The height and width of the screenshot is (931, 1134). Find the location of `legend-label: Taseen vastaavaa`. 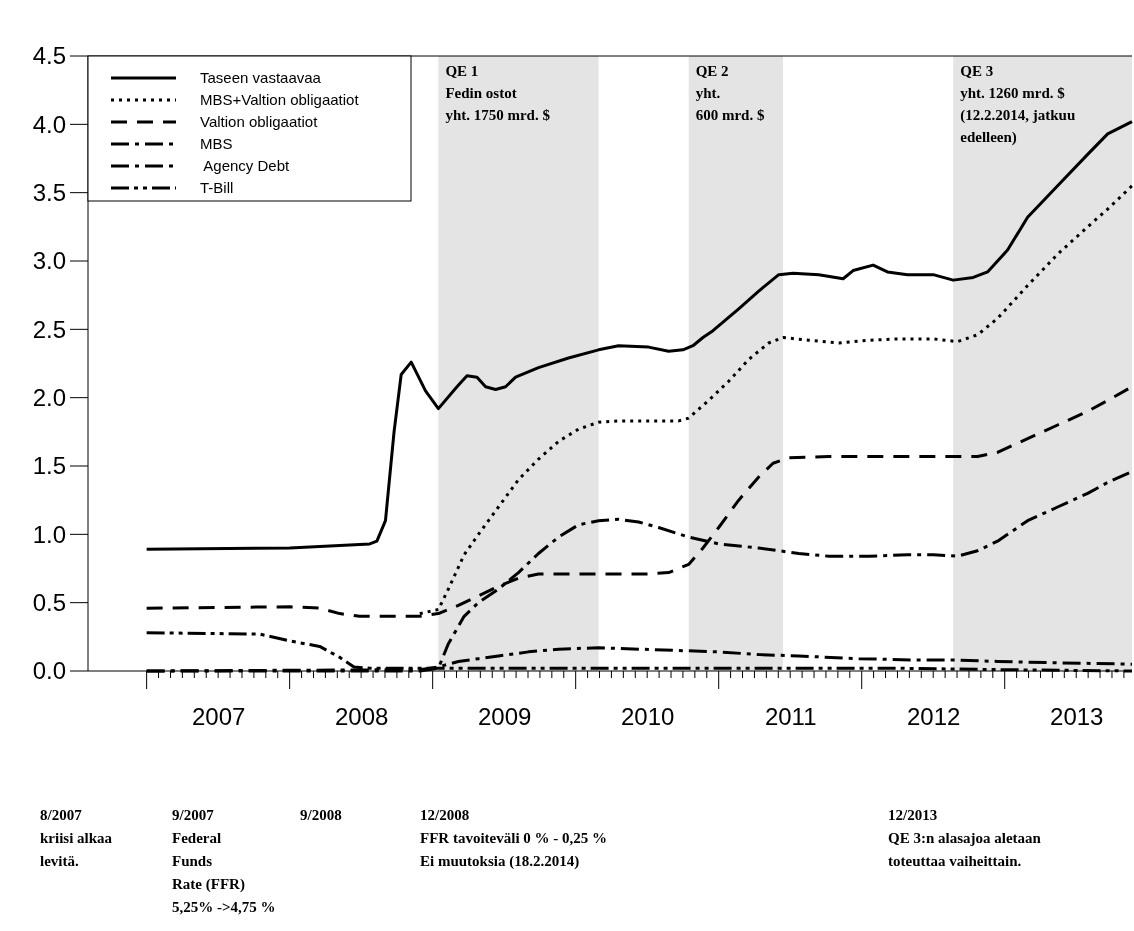

legend-label: Taseen vastaavaa is located at coordinates (261, 78).